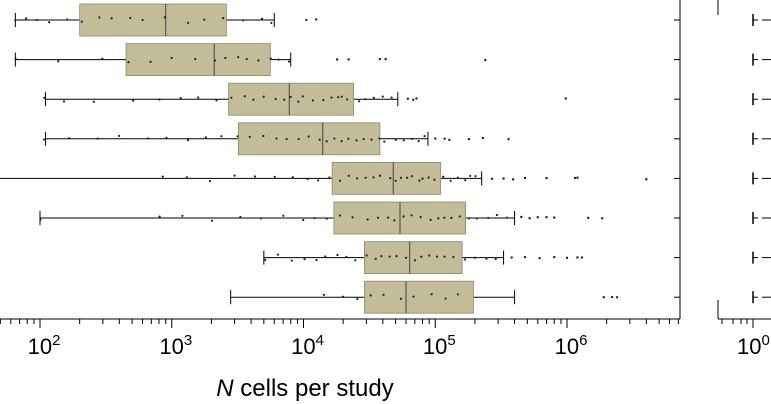 This screenshot has height=404, width=771. Describe the element at coordinates (722, 179) in the screenshot. I see `right-panel: 100` at that location.